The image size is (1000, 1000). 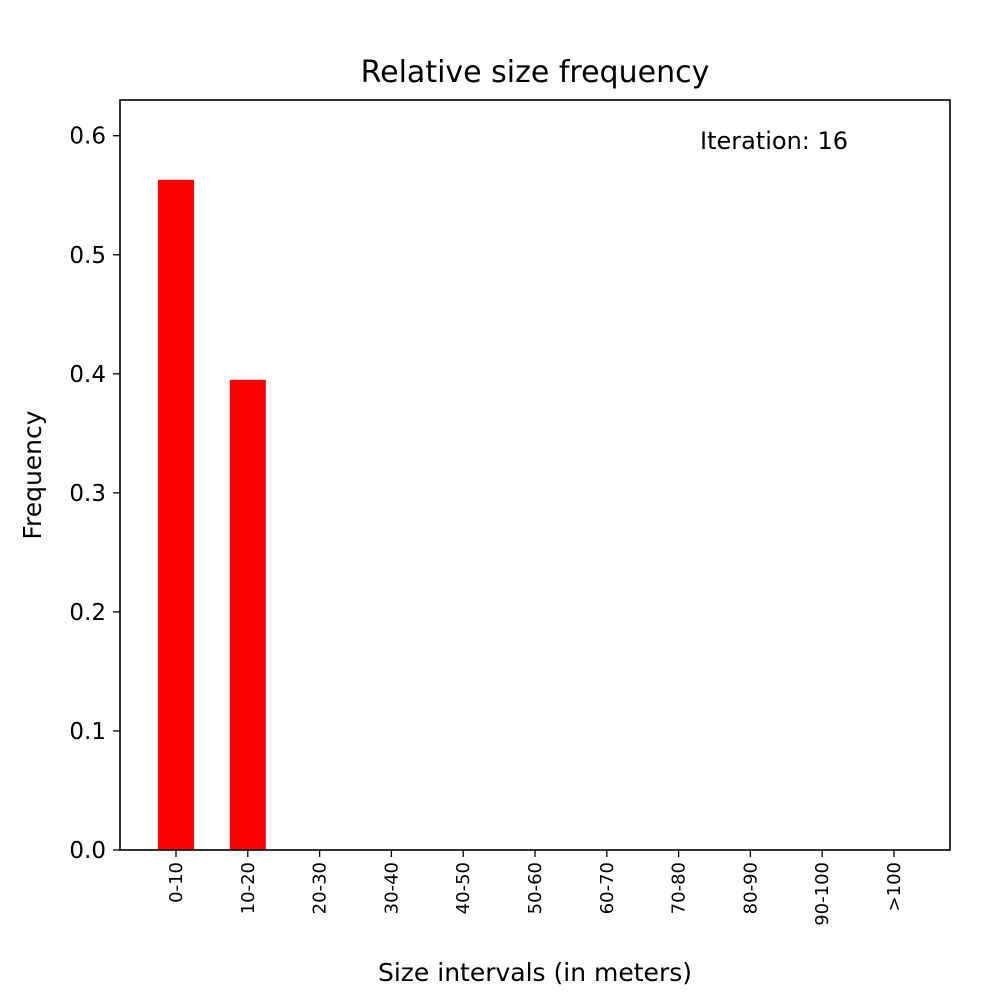 I want to click on x-tick-label: 40-50, so click(x=463, y=888).